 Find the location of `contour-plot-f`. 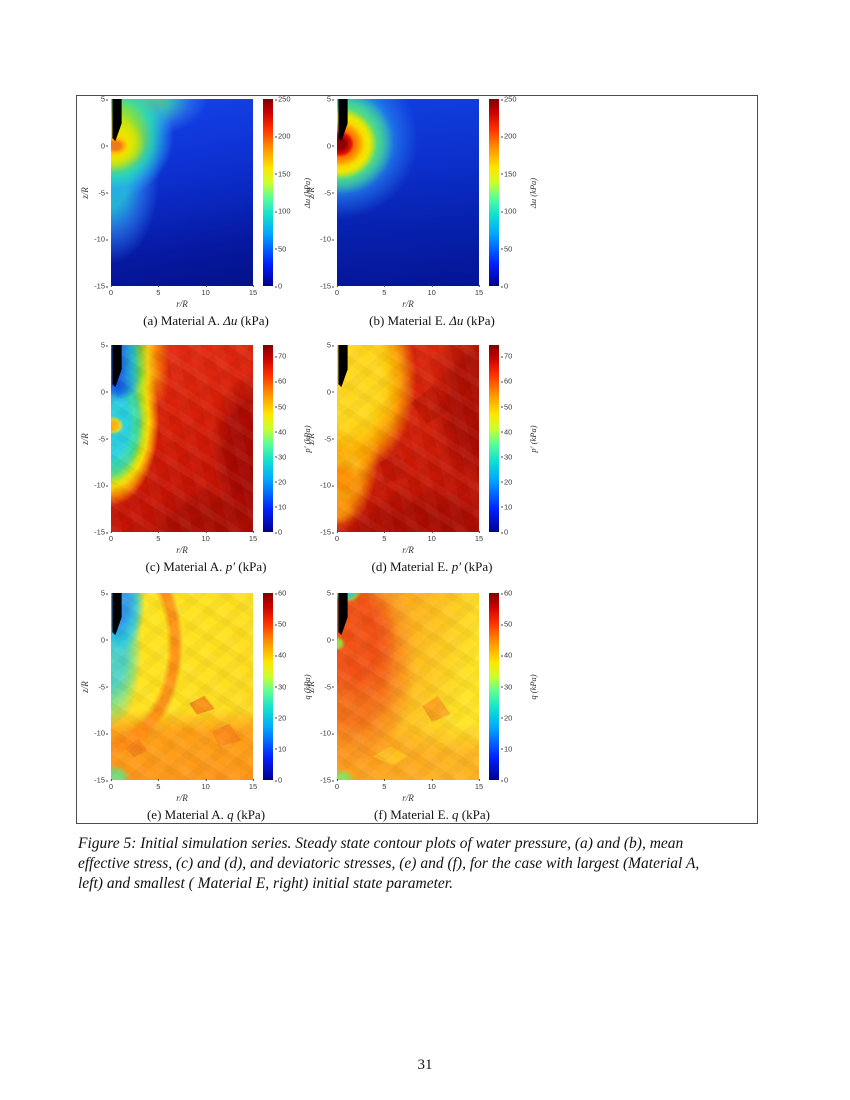

contour-plot-f is located at coordinates (408, 686).